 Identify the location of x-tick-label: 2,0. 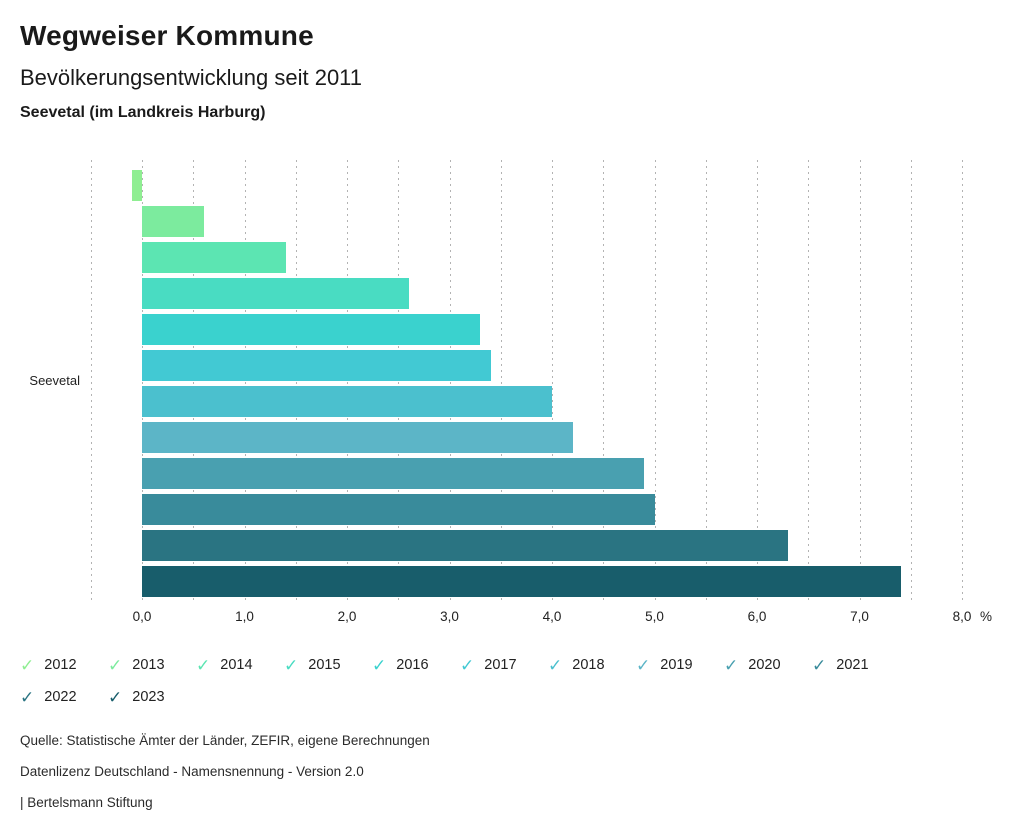
(347, 616).